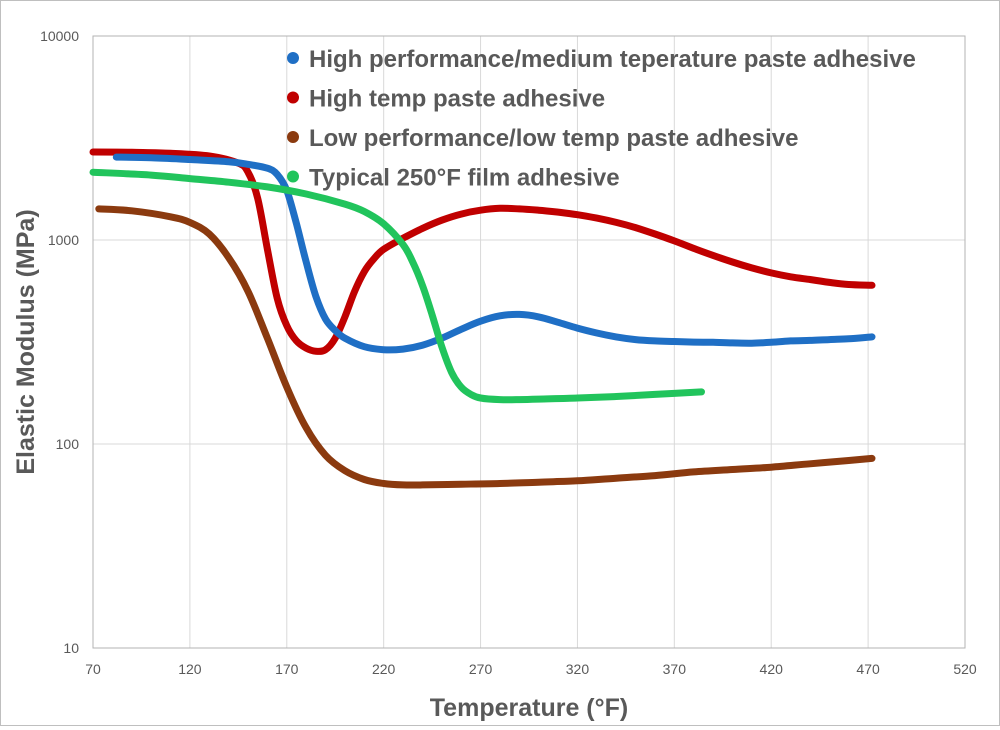  What do you see at coordinates (63, 240) in the screenshot?
I see `y-tick-label: 1000` at bounding box center [63, 240].